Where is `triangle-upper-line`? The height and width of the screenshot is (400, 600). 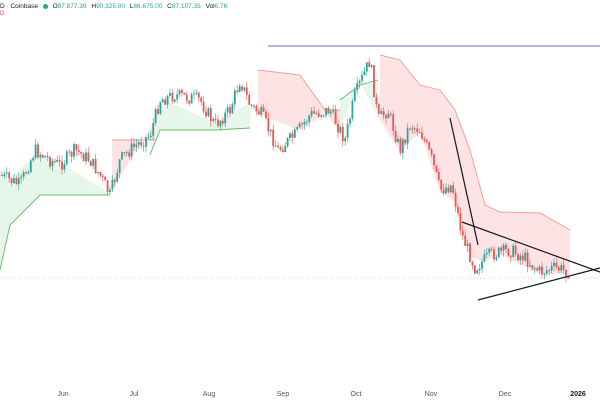 triangle-upper-line is located at coordinates (530, 247).